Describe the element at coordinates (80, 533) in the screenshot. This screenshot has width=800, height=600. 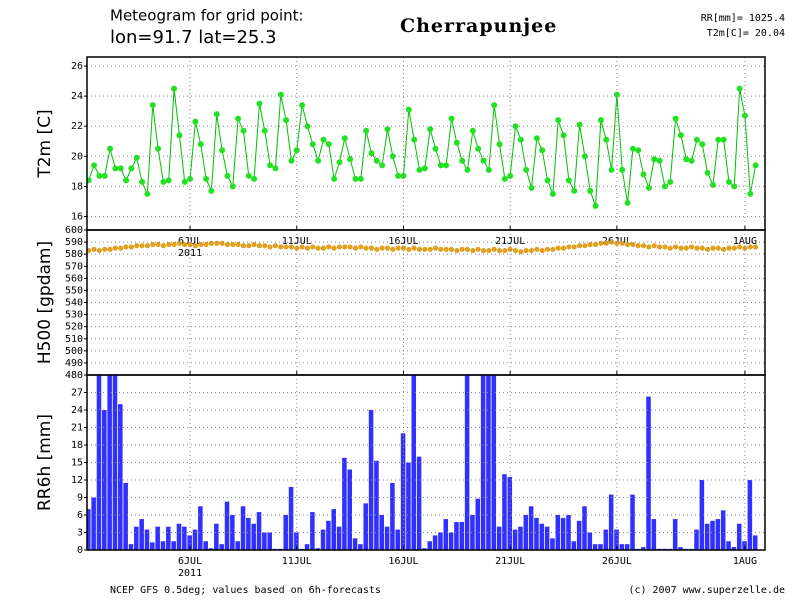
I see `y-tick-label: 3` at that location.